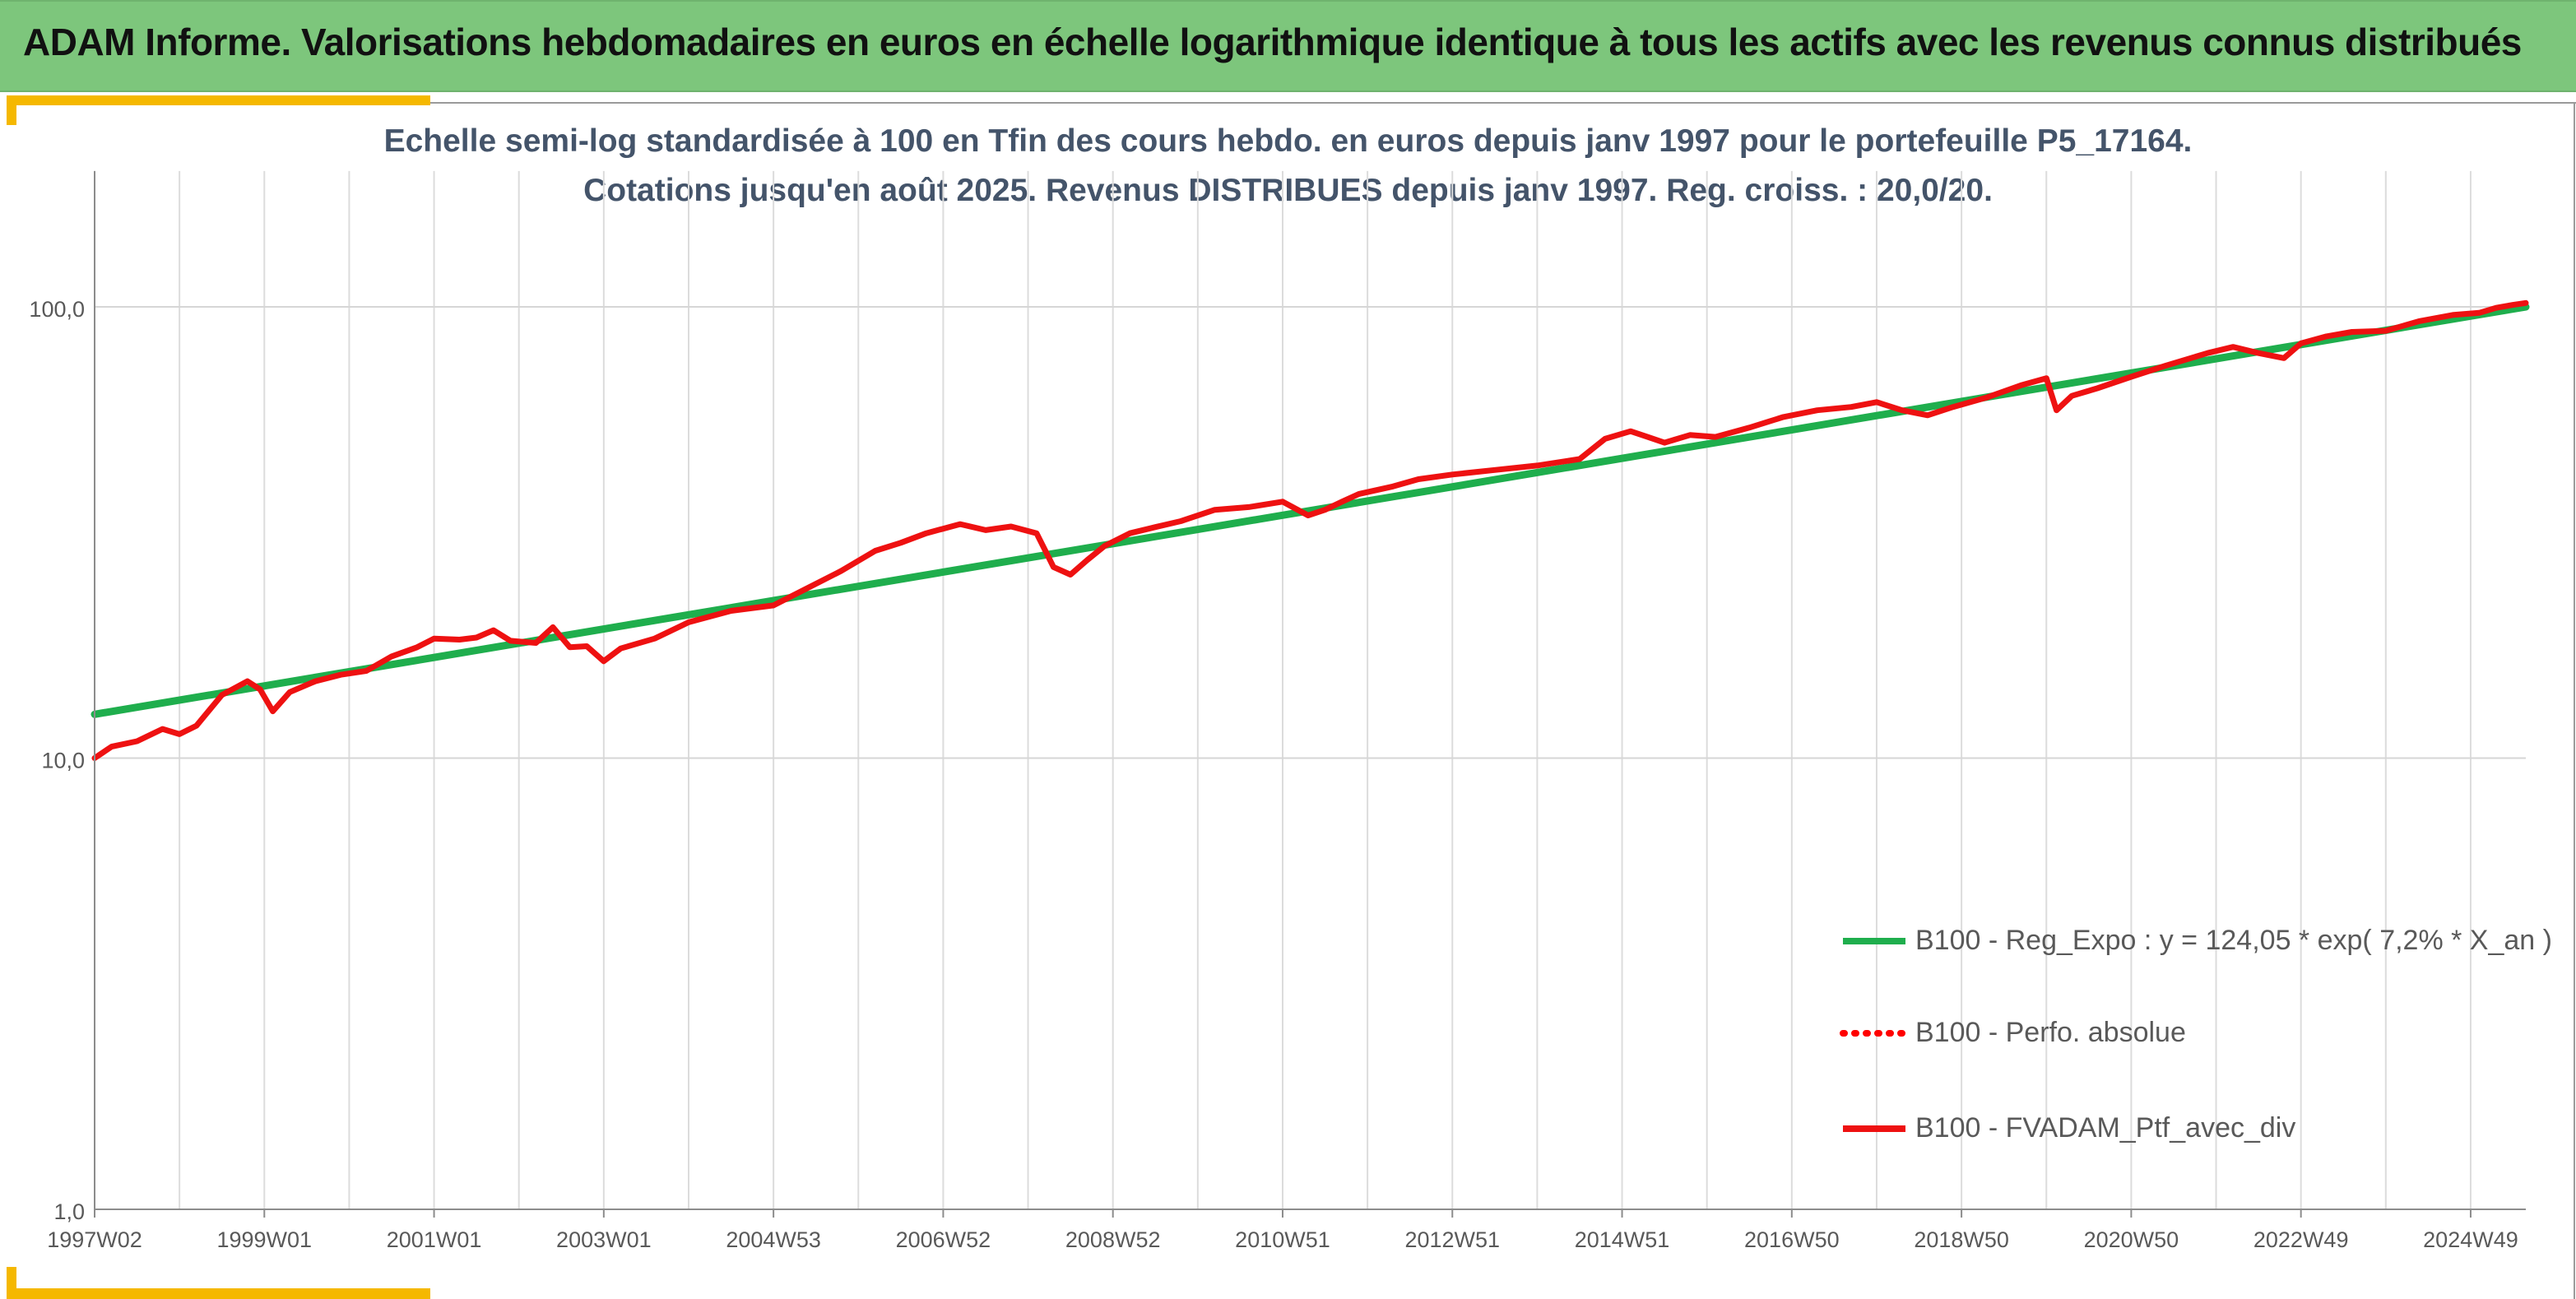 The image size is (2576, 1299). Describe the element at coordinates (218, 1293) in the screenshot. I see `accent-corner-bottom` at that location.